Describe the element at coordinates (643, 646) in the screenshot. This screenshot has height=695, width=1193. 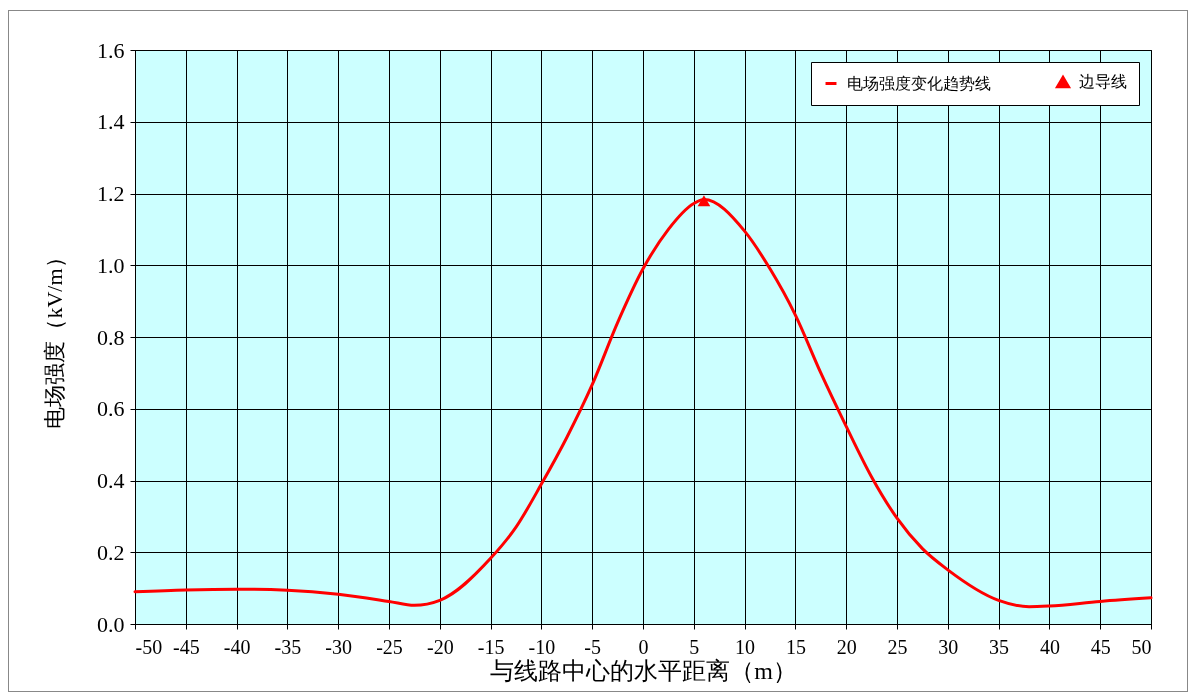
I see `x-tick-label: 0` at that location.